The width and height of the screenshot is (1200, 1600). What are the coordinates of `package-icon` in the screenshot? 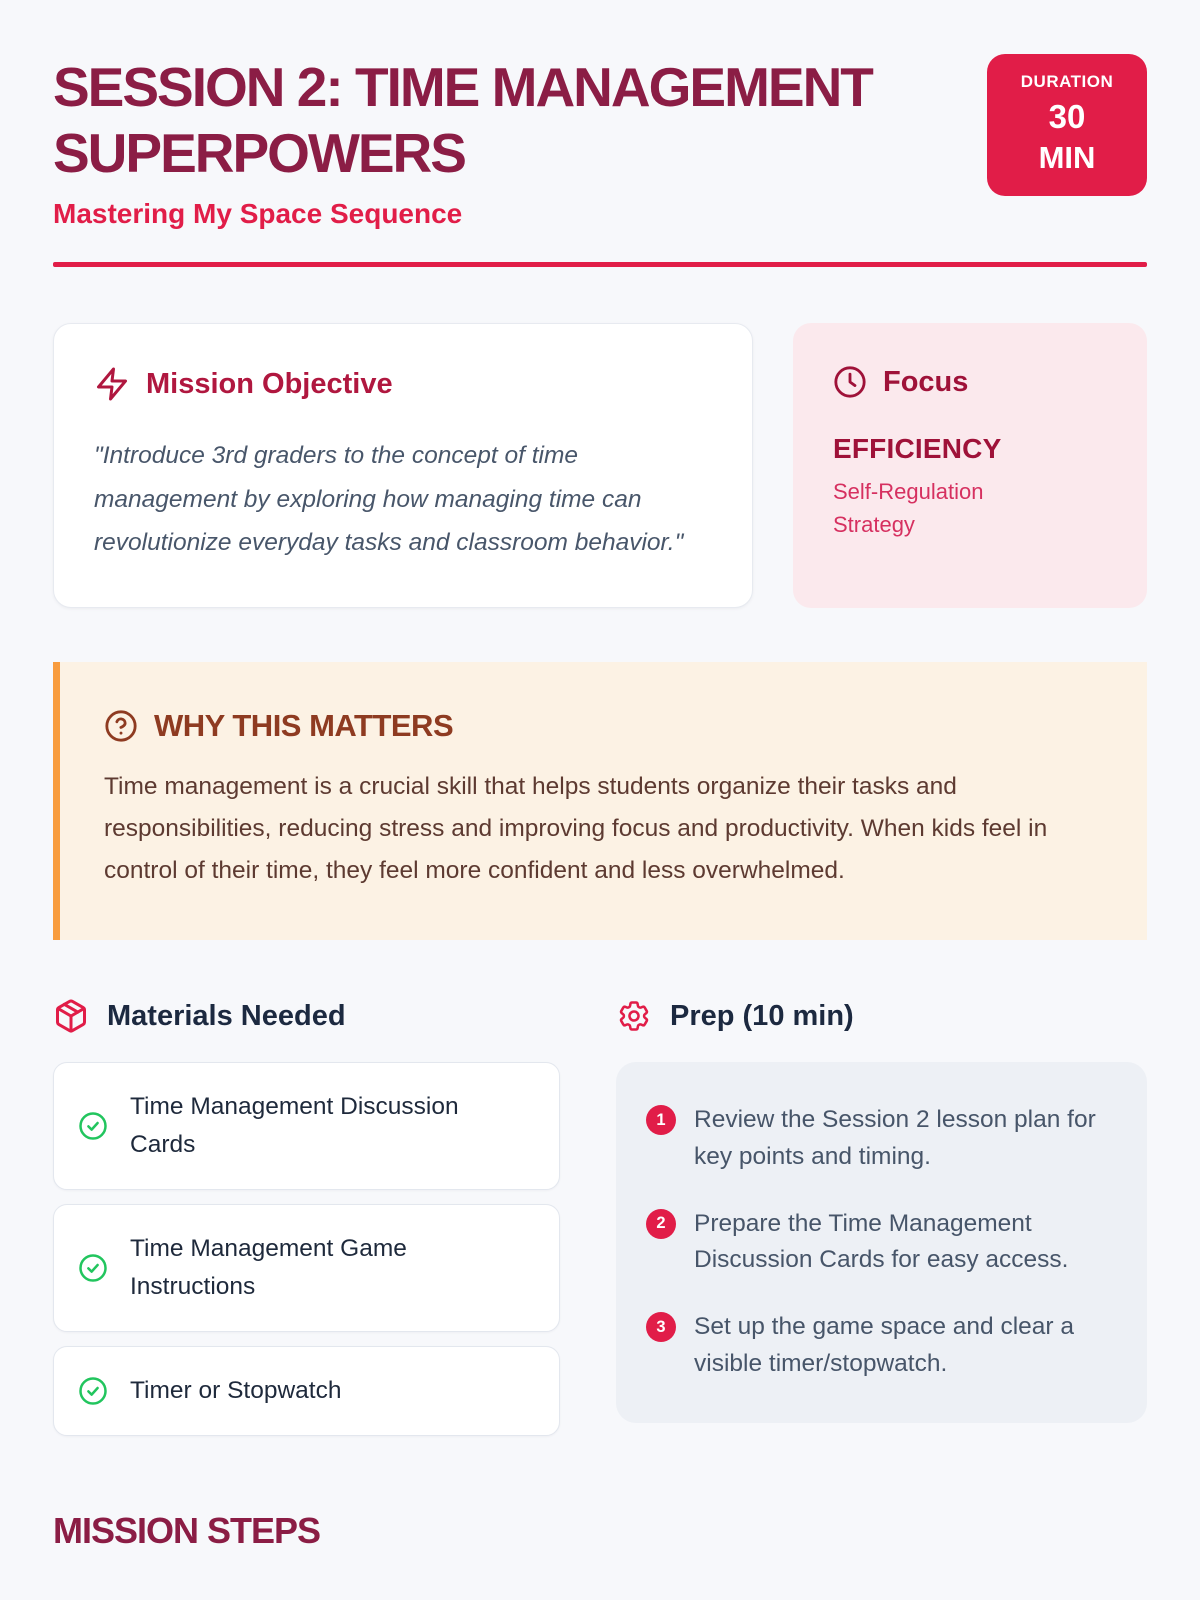 It's located at (71, 1016).